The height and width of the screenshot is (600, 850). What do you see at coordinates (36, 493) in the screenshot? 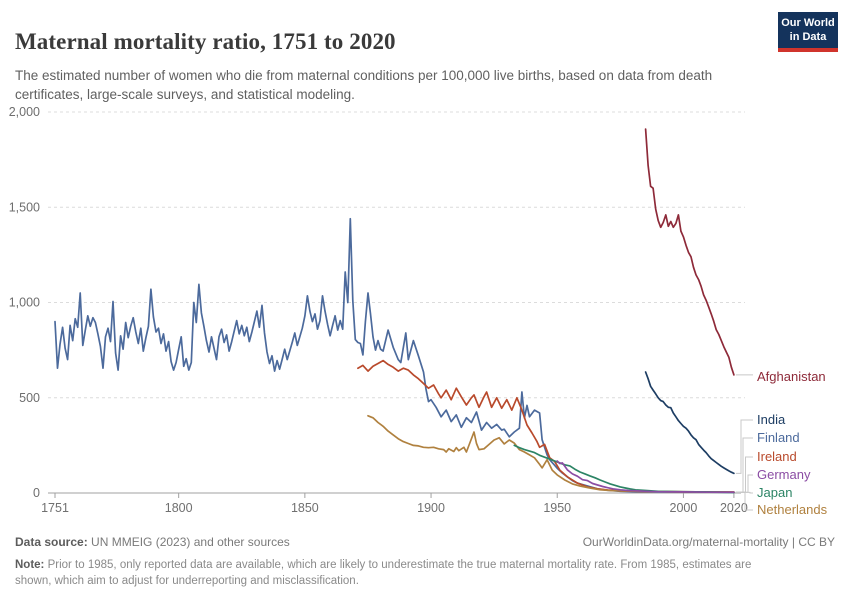
I see `y-tick-label: 0` at bounding box center [36, 493].